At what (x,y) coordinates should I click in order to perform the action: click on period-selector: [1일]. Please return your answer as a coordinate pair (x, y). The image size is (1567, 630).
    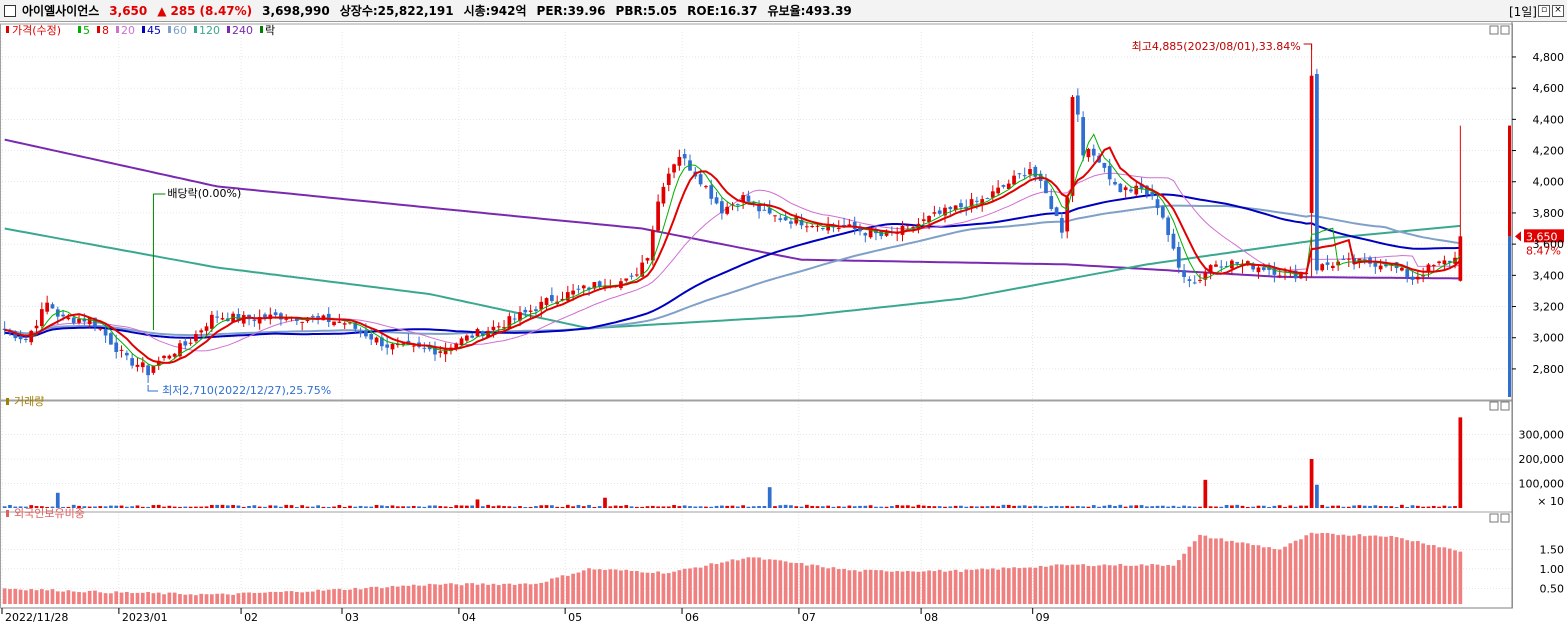
    Looking at the image, I should click on (1522, 12).